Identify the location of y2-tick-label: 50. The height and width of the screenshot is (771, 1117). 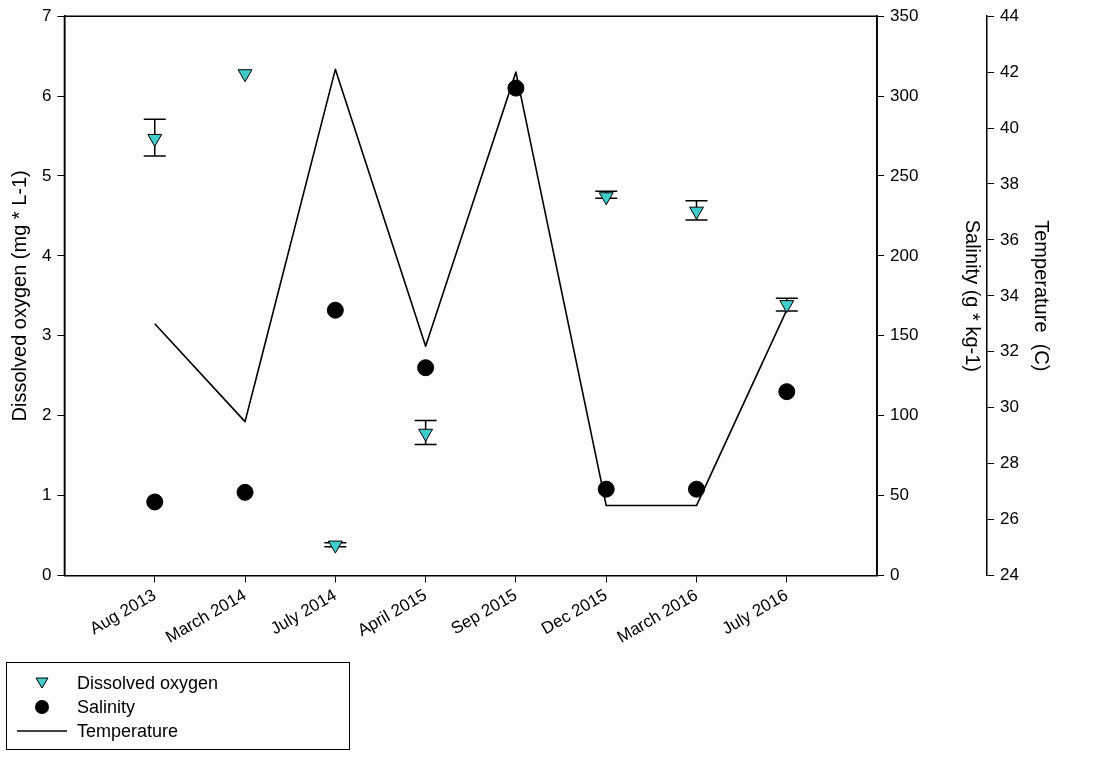
(900, 495).